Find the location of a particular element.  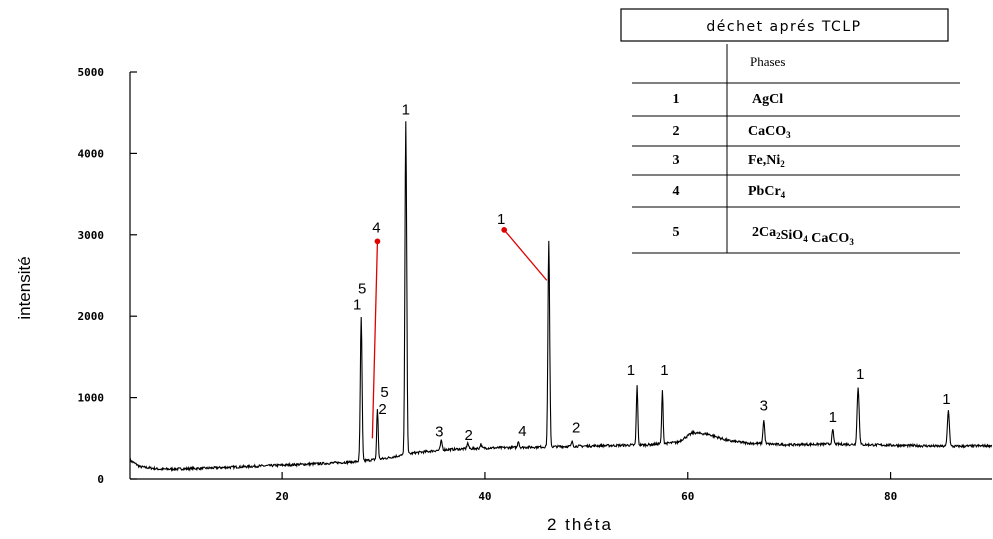

y-tick-label: 5000 is located at coordinates (91, 72).